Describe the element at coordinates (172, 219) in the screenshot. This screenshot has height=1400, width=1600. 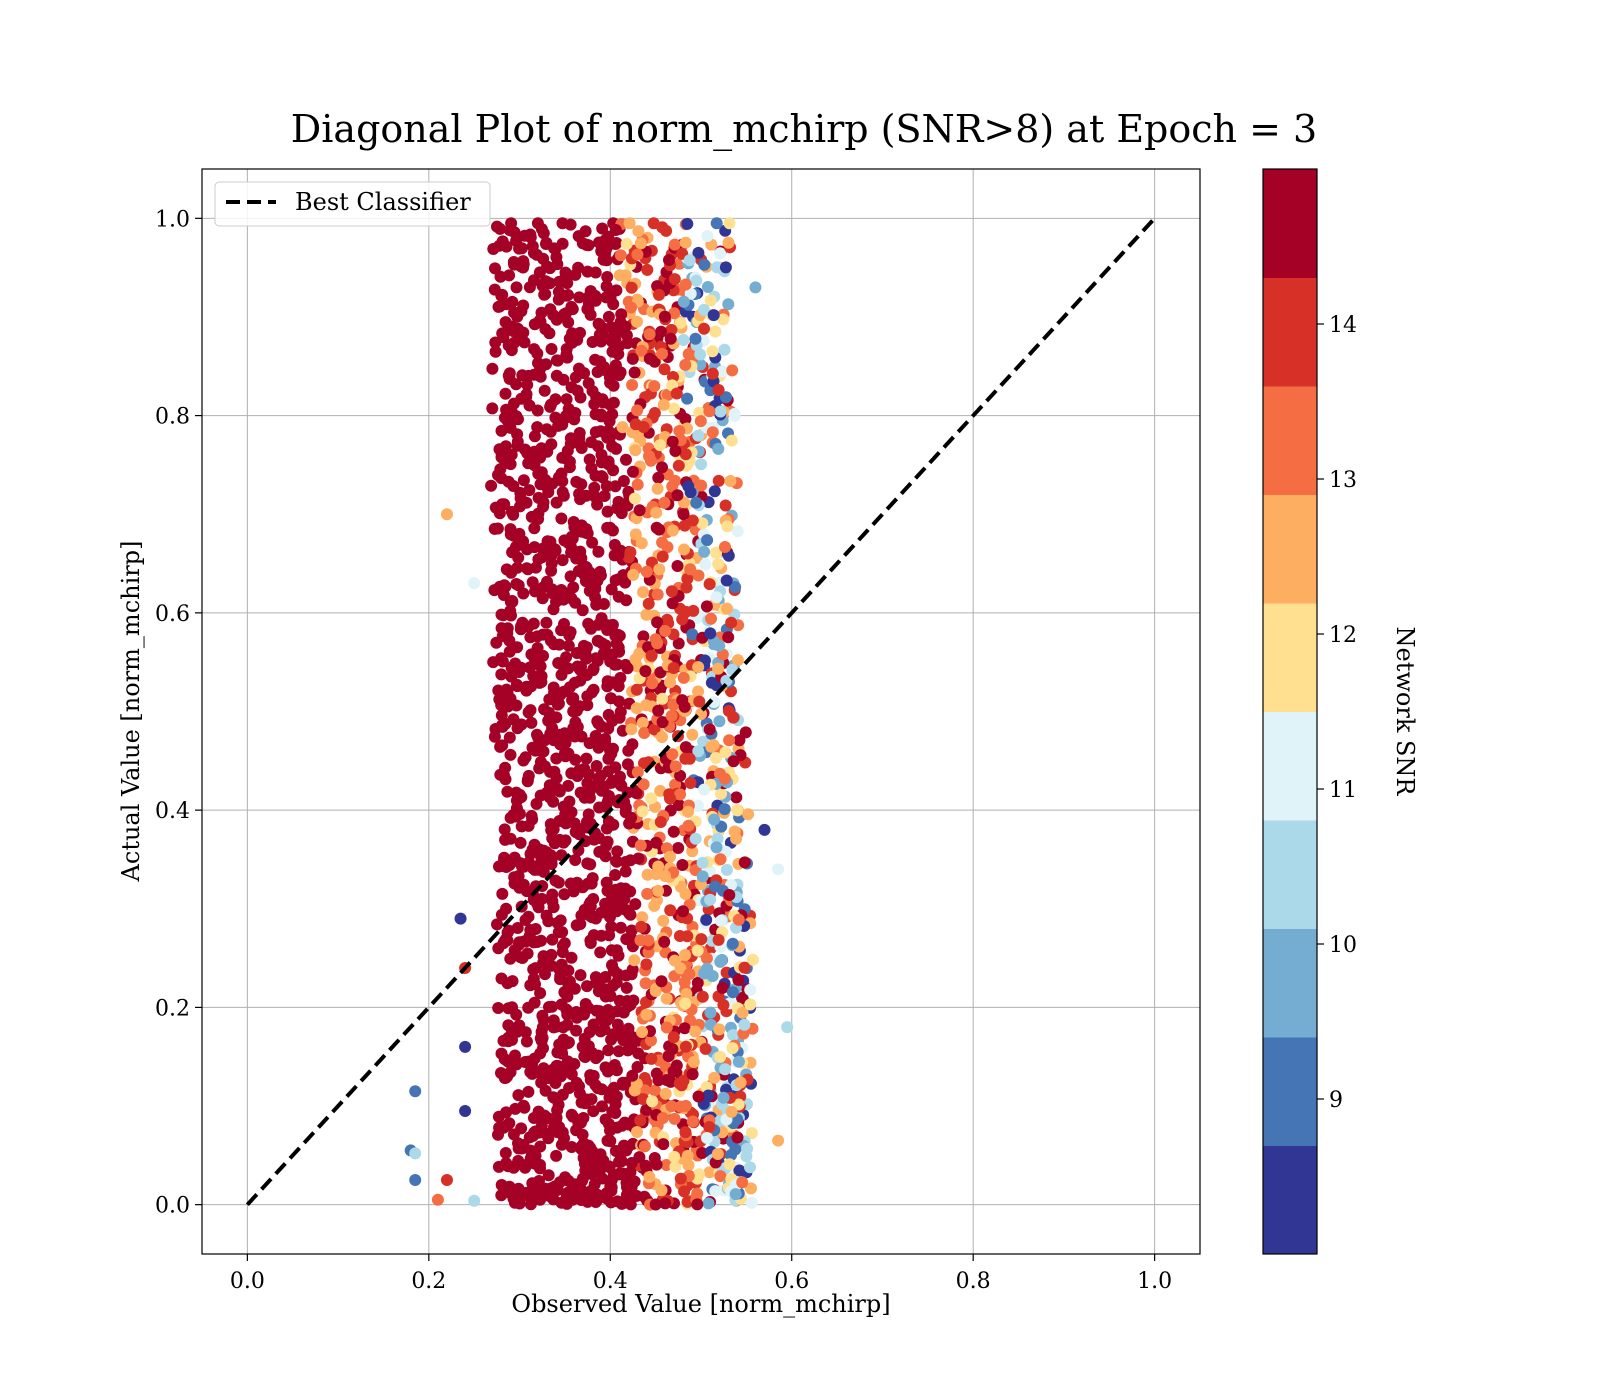
I see `y-tick-label: 1.0` at that location.